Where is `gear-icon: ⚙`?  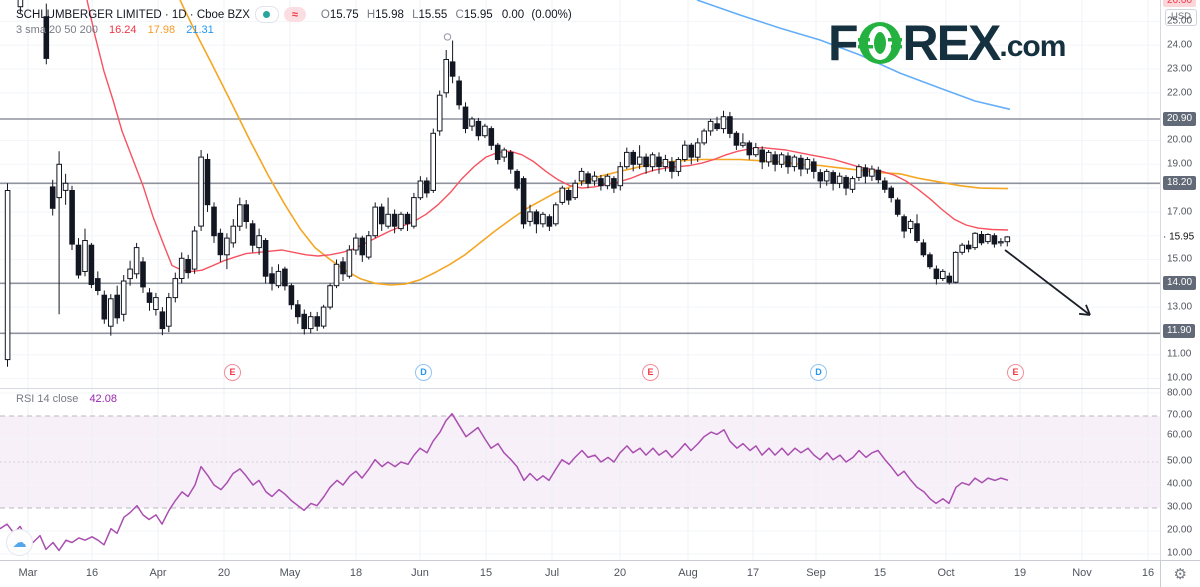 gear-icon: ⚙ is located at coordinates (1180, 574).